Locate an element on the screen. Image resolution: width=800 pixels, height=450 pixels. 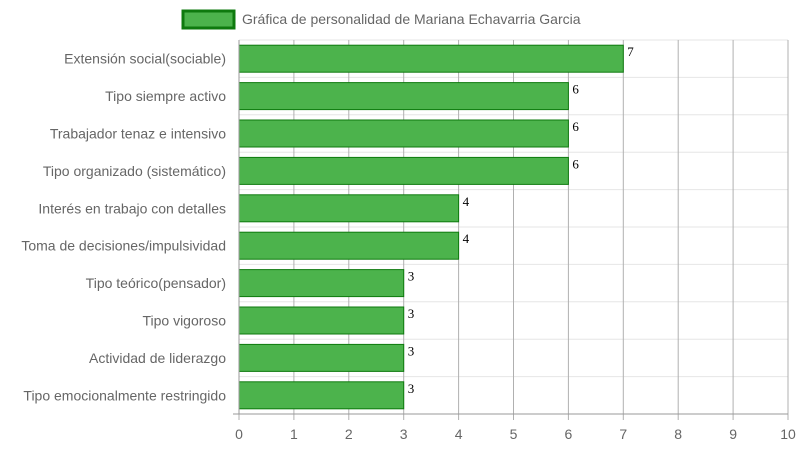
x-tick-label: 9 is located at coordinates (733, 434).